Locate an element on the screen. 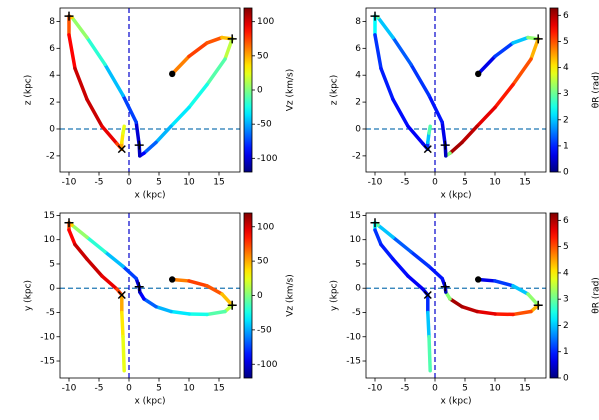 The image size is (599, 420). colorbar-tick-label: 50 is located at coordinates (263, 56).